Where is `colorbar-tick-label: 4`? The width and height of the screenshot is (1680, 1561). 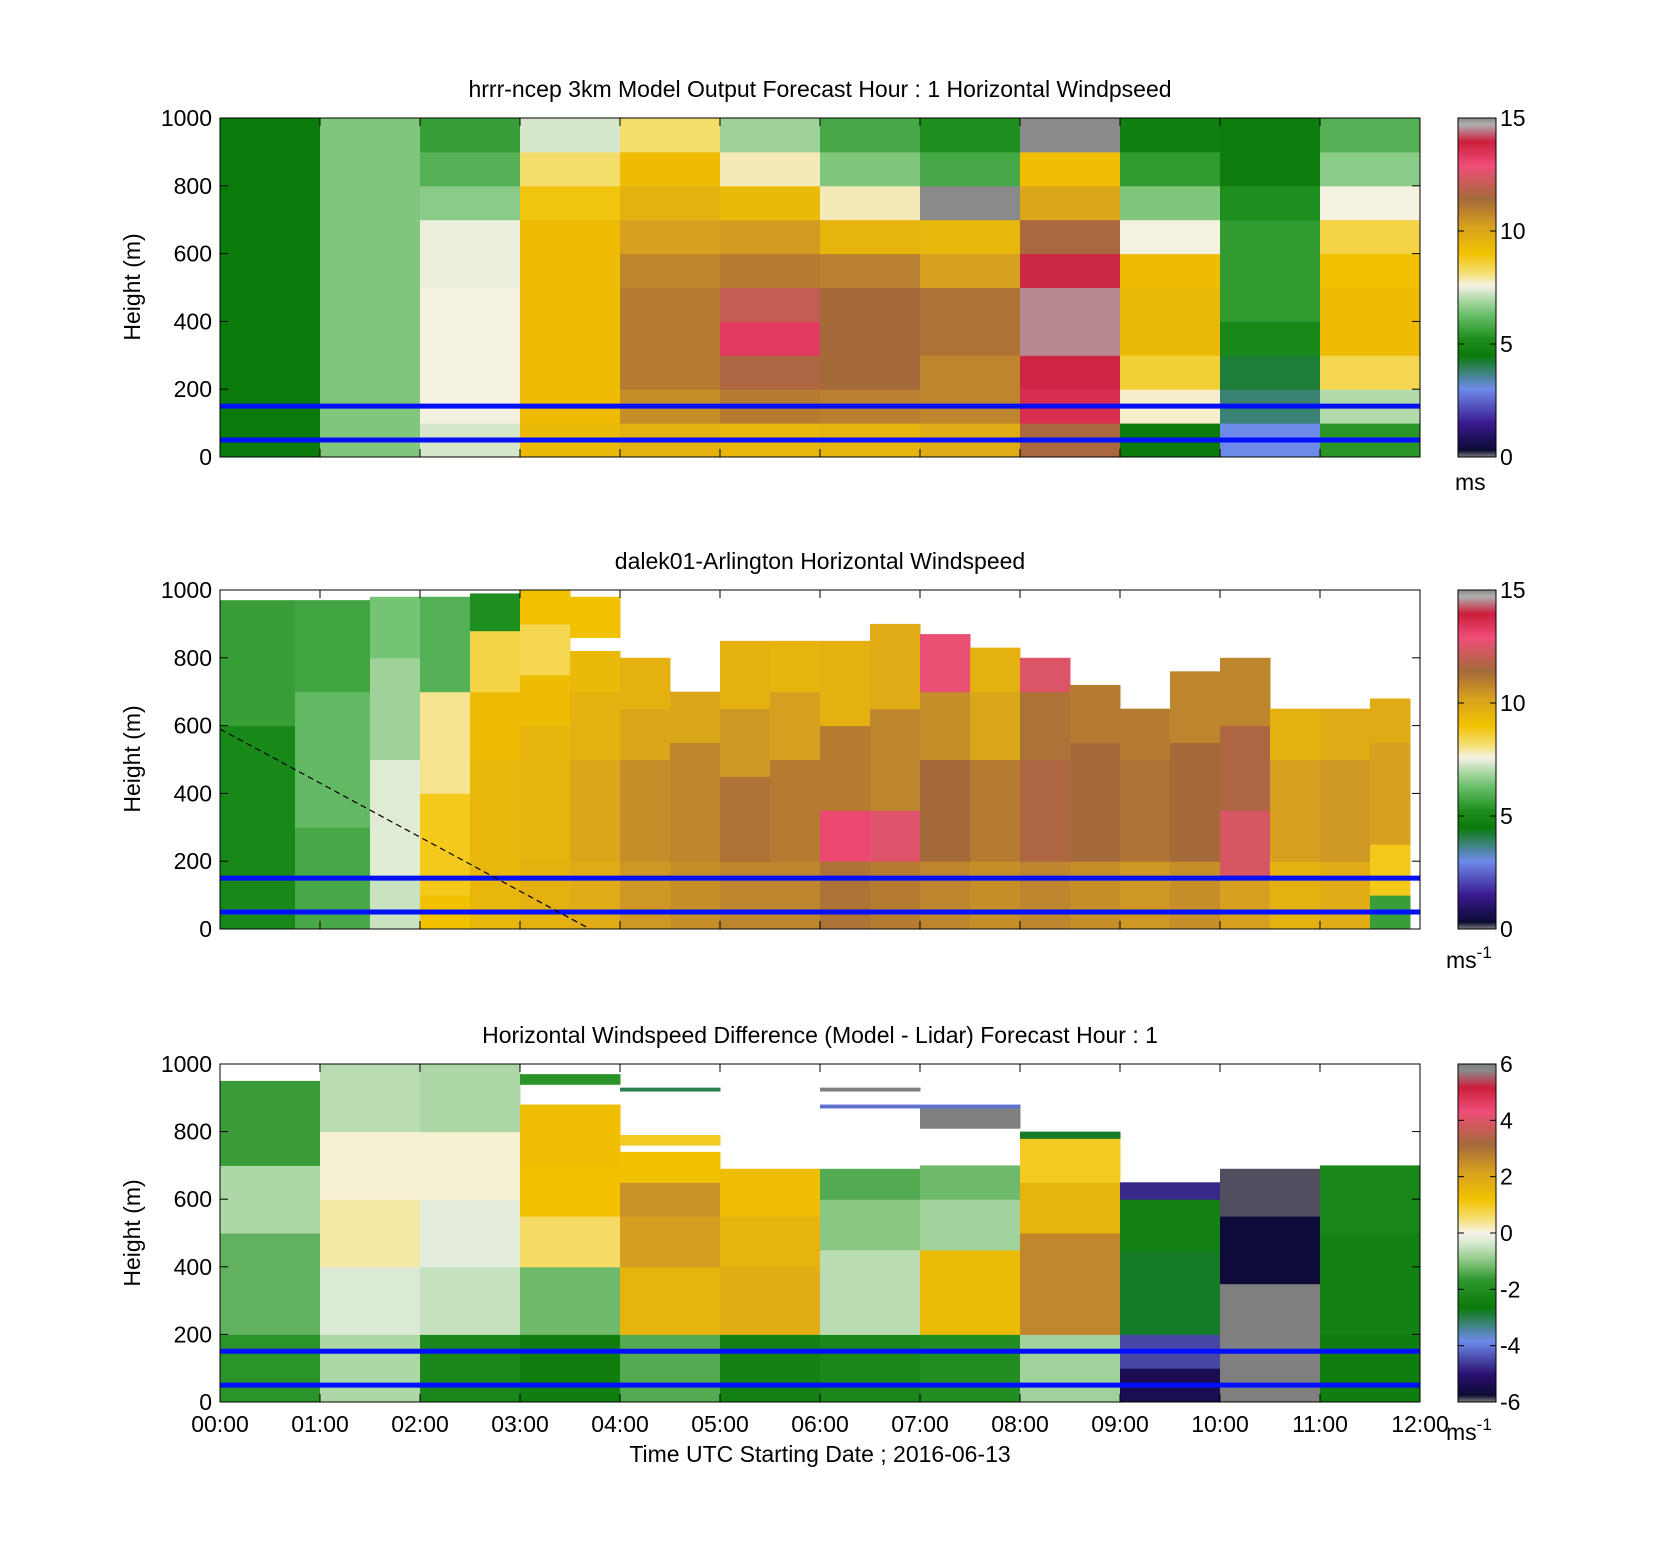
colorbar-tick-label: 4 is located at coordinates (1506, 1120).